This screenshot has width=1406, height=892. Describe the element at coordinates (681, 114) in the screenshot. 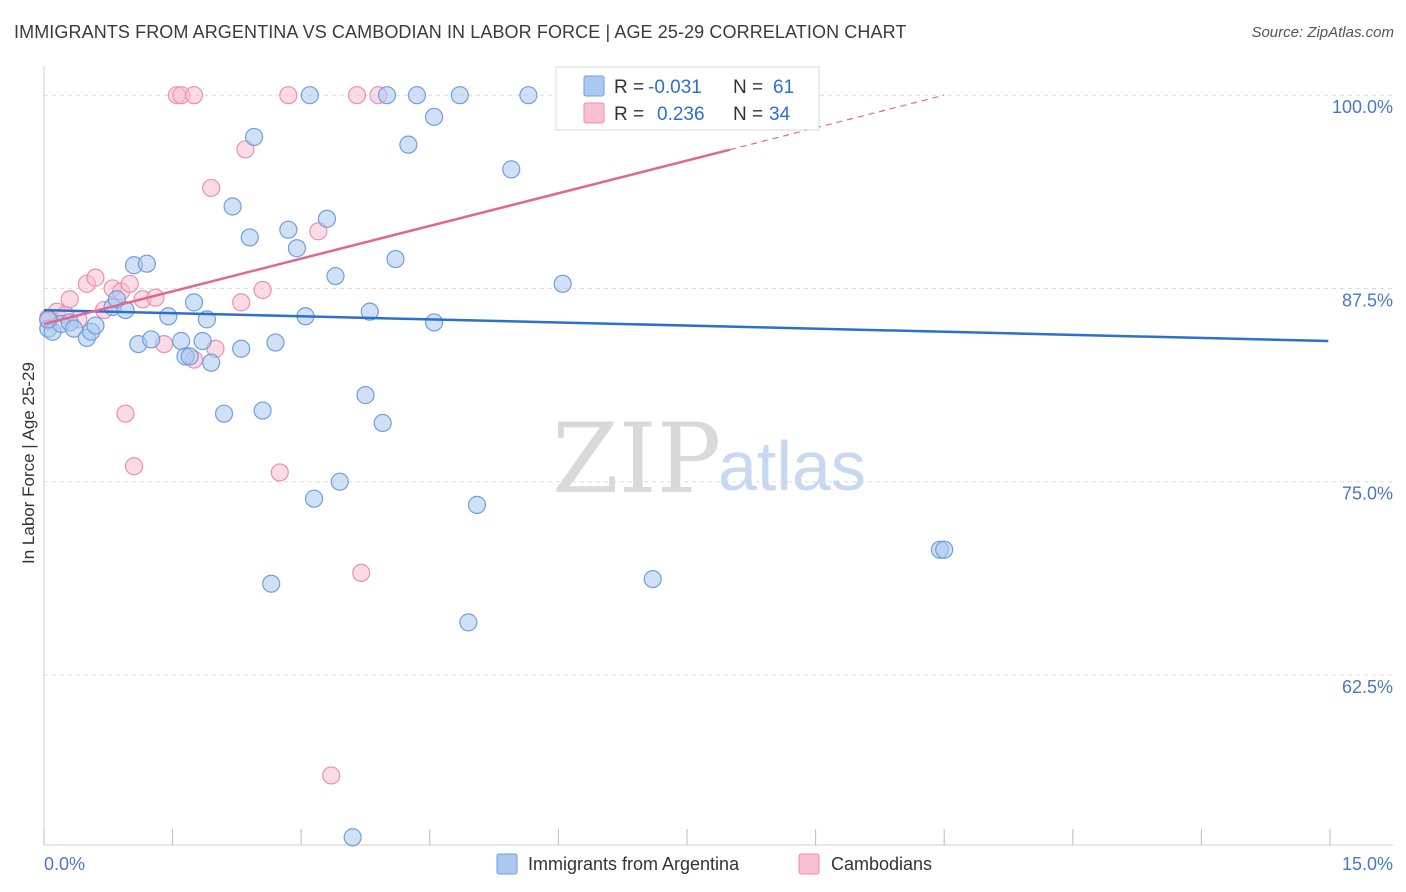

I see `legend-r-value-2: 0.236` at that location.